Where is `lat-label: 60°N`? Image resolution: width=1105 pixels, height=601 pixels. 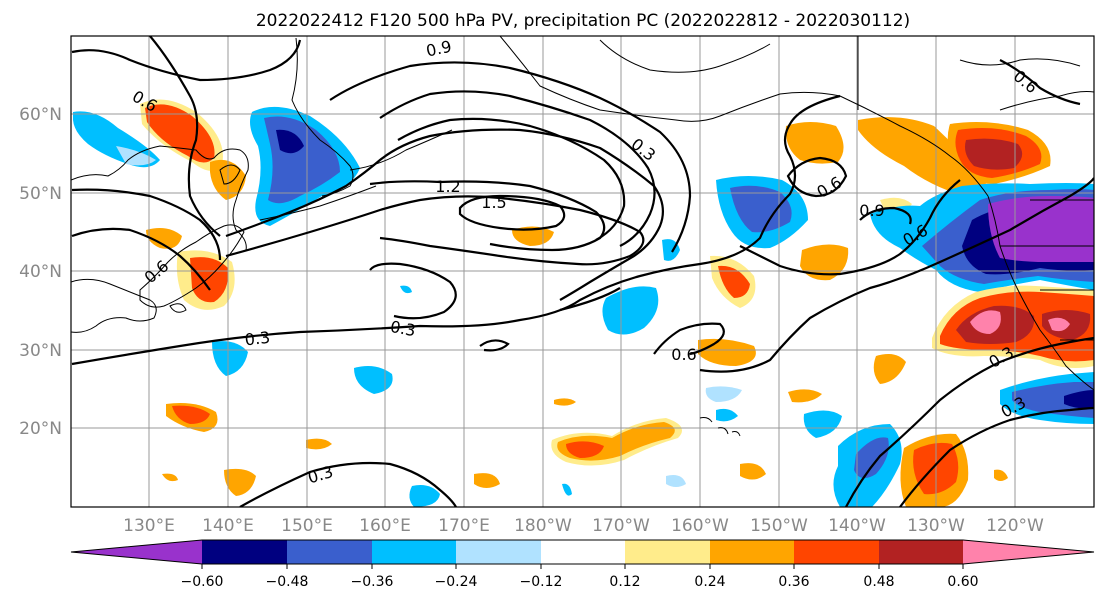 lat-label: 60°N is located at coordinates (40, 115).